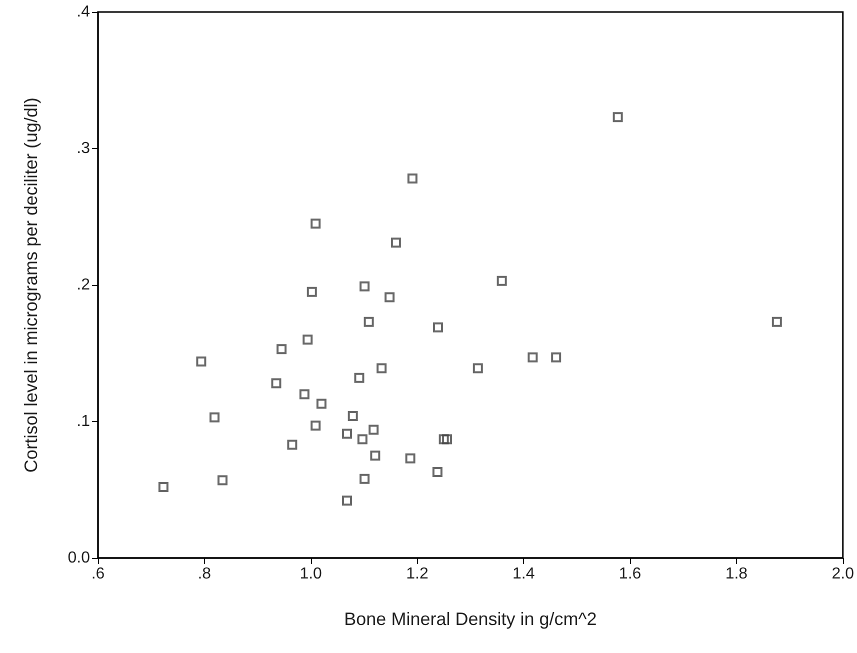 The width and height of the screenshot is (857, 653). I want to click on x-axis-title: Bone Mineral Density in g/cm^2, so click(470, 619).